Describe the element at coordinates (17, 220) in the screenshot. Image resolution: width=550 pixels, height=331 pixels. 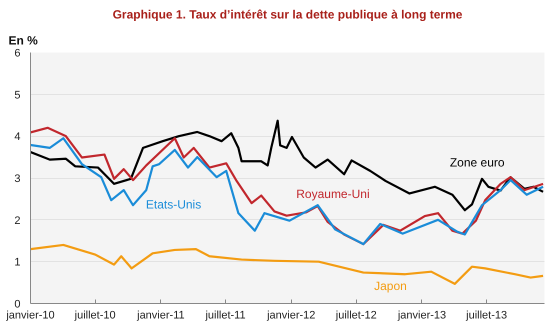
I see `y-tick-label: 2` at that location.